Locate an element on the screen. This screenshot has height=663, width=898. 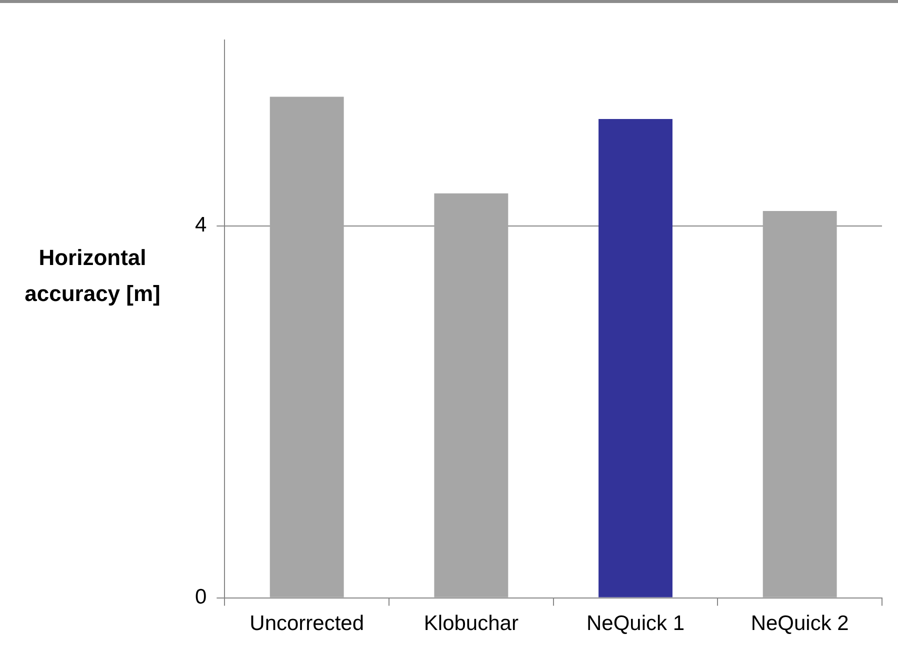
y-tick-label: 0 is located at coordinates (200, 597).